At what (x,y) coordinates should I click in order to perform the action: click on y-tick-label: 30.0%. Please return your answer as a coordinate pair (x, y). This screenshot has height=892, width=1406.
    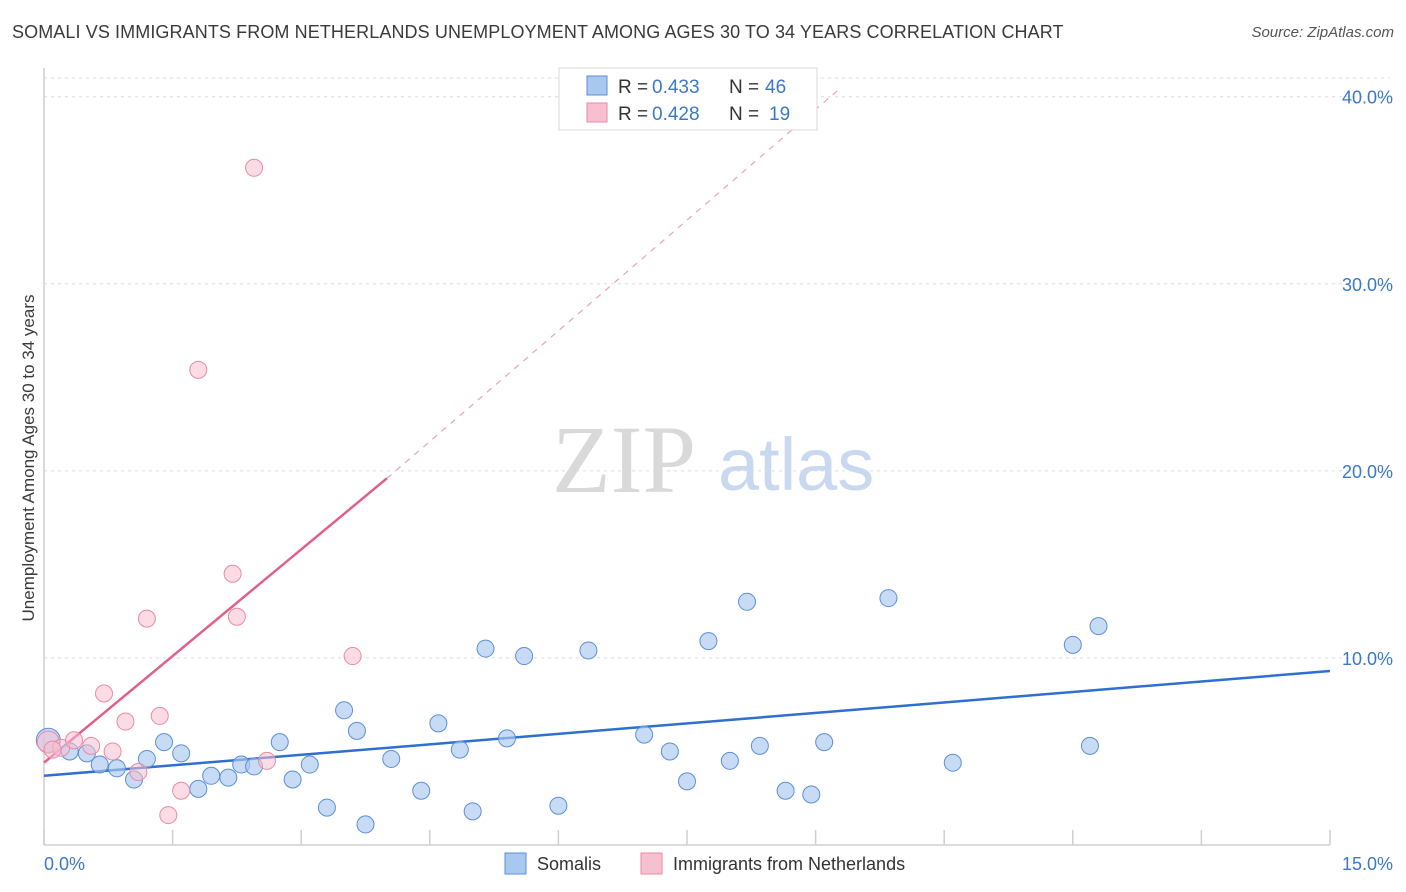
    Looking at the image, I should click on (1367, 285).